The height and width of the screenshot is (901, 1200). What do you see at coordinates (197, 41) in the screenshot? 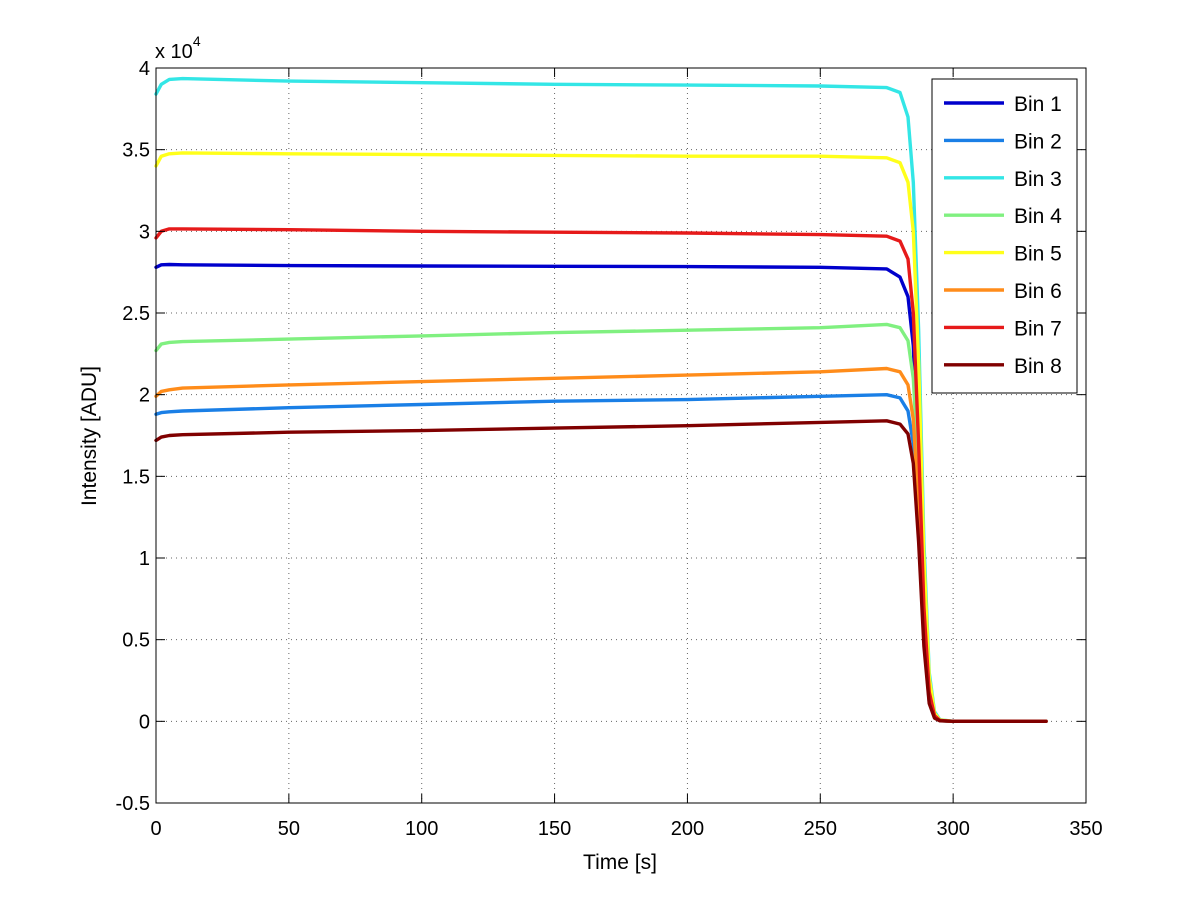
I see `y-multiplier-exponent: 4` at bounding box center [197, 41].